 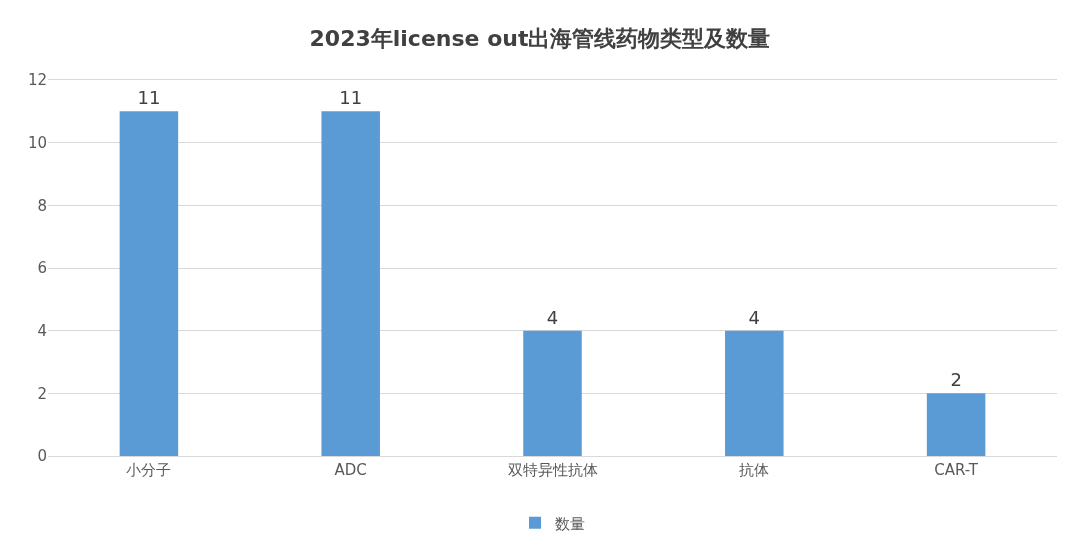 What do you see at coordinates (42, 393) in the screenshot?
I see `y-tick-label: 2` at bounding box center [42, 393].